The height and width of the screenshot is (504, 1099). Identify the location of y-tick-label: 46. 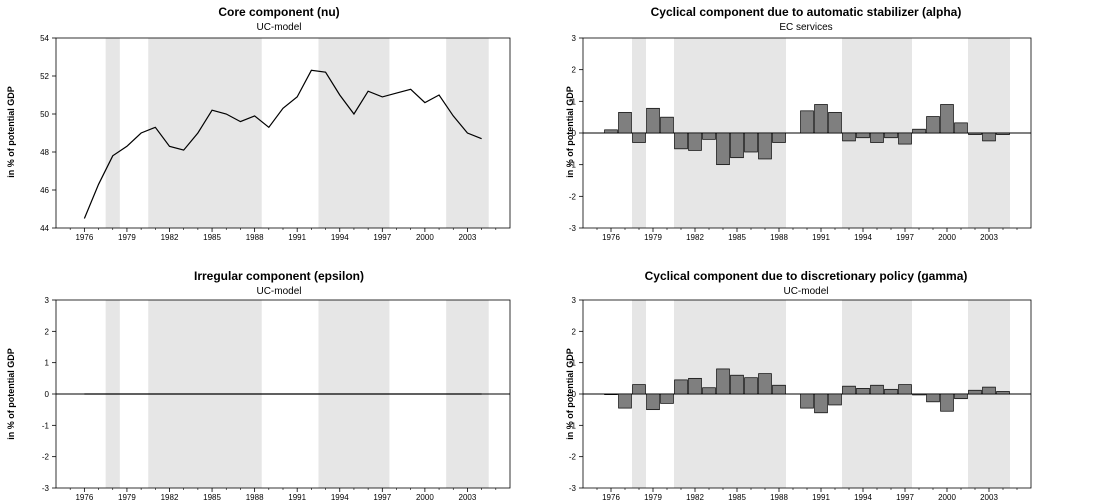
(44, 190).